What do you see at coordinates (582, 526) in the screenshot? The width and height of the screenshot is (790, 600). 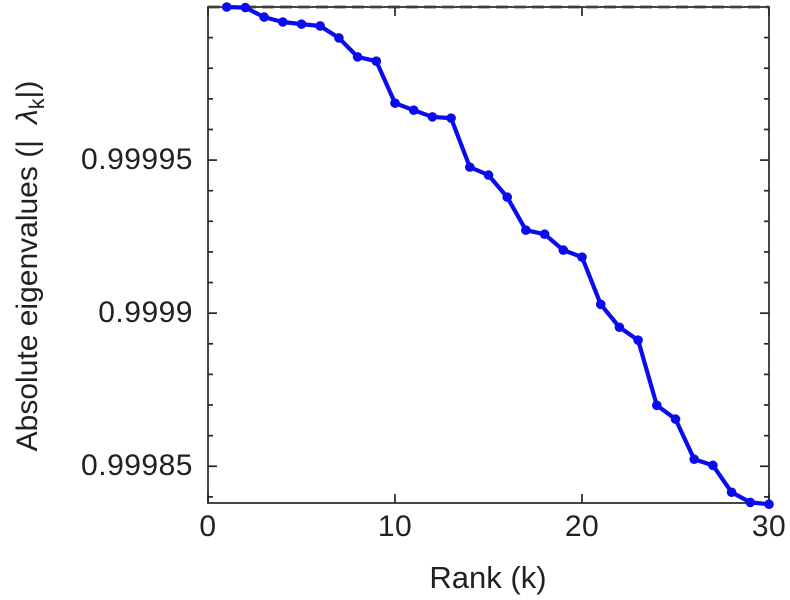 I see `x-tick-label: 20` at bounding box center [582, 526].